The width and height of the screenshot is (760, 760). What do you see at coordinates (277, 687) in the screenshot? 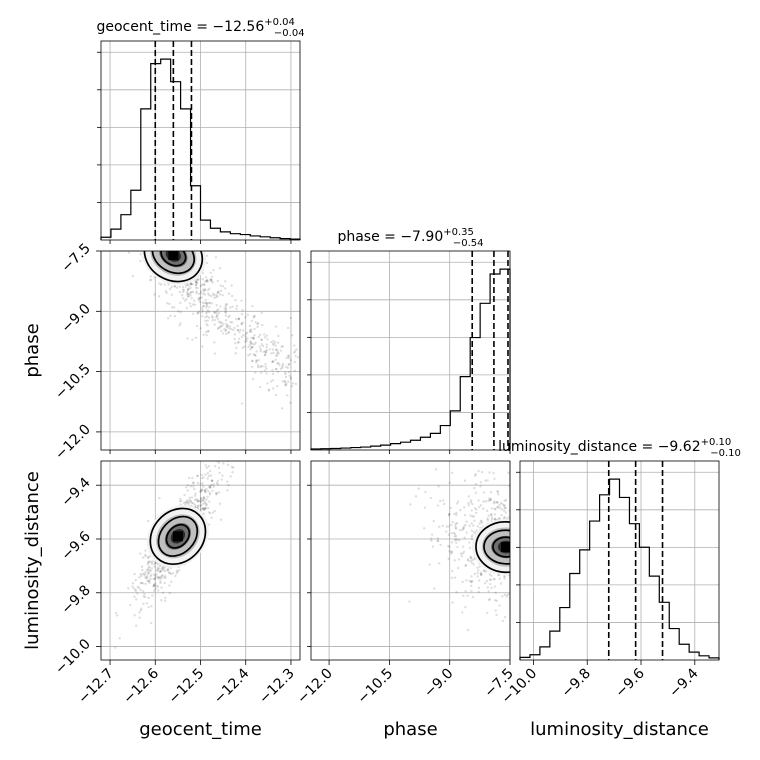
I see `x-tick-label-geocent_time: −12.3` at bounding box center [277, 687].